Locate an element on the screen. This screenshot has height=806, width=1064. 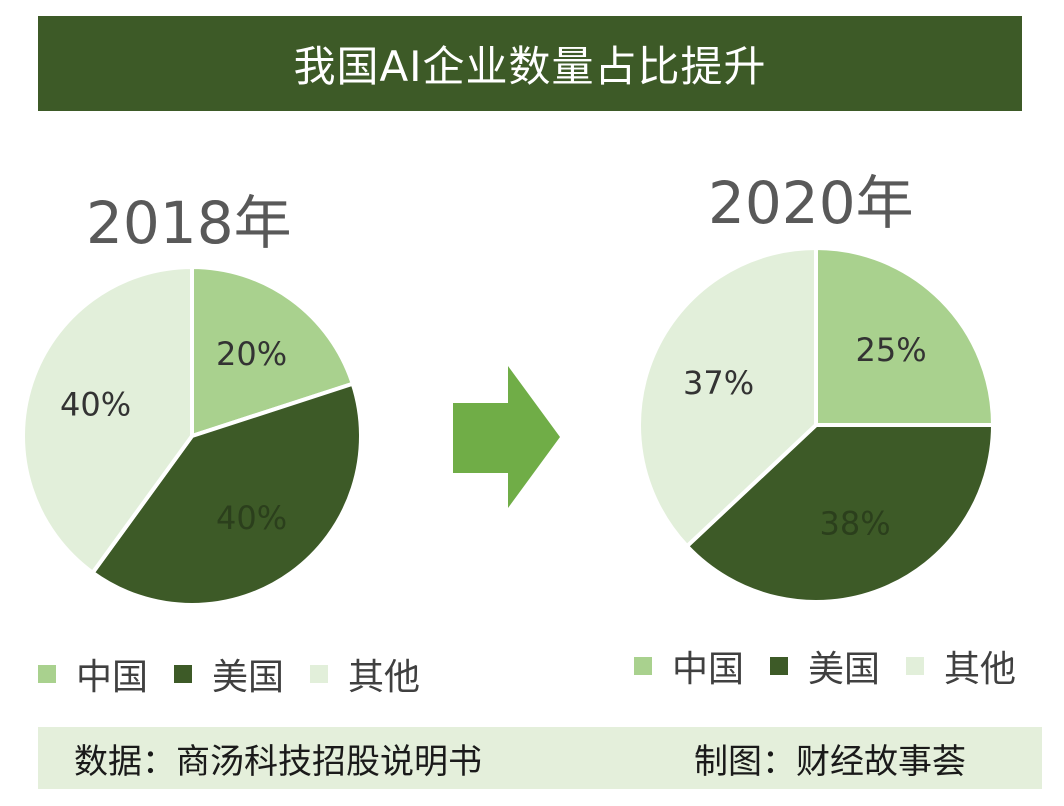
chart-title: 我国AI企业数量占比提升 is located at coordinates (530, 66).